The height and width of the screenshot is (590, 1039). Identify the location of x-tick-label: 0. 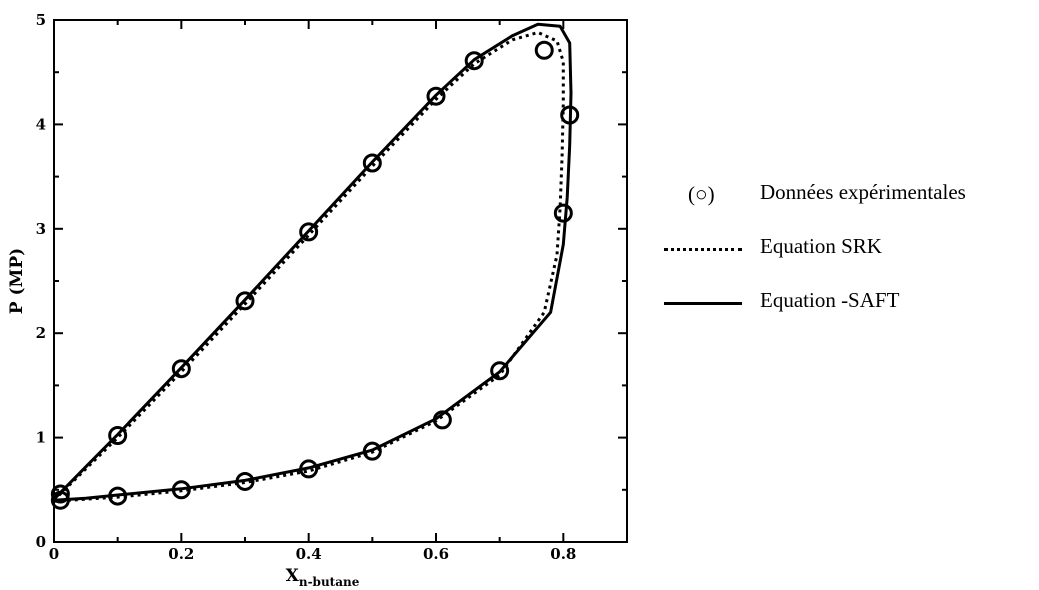
(54, 554).